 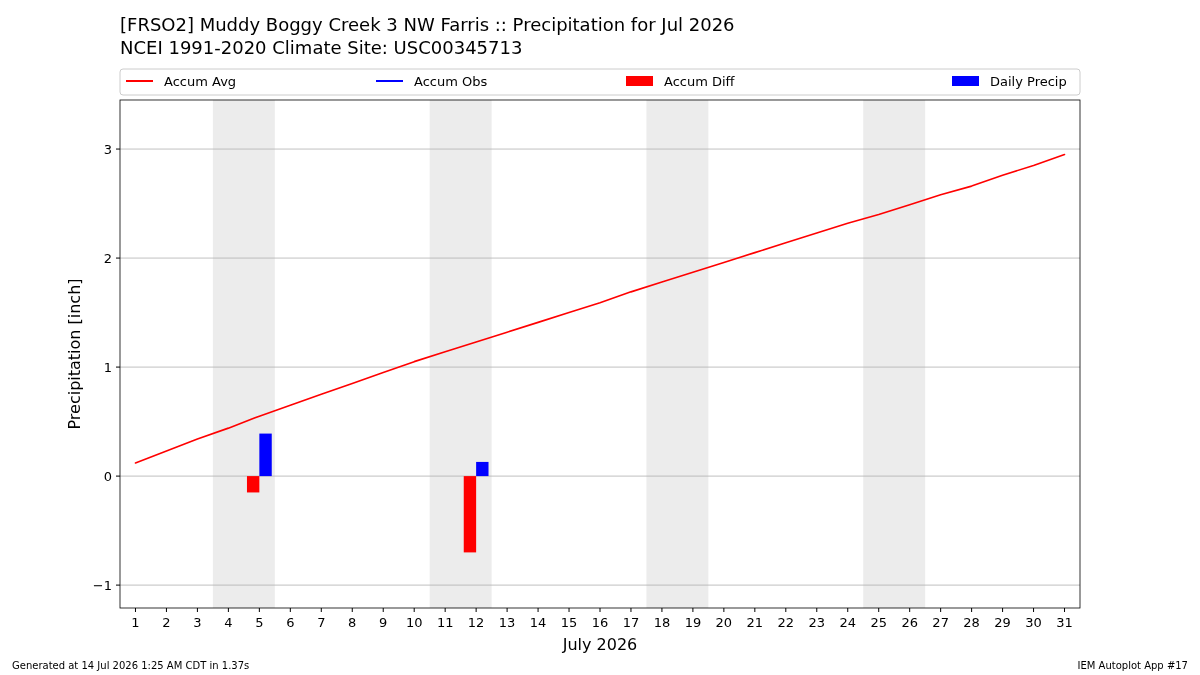 What do you see at coordinates (724, 622) in the screenshot?
I see `x-tick-label: 20` at bounding box center [724, 622].